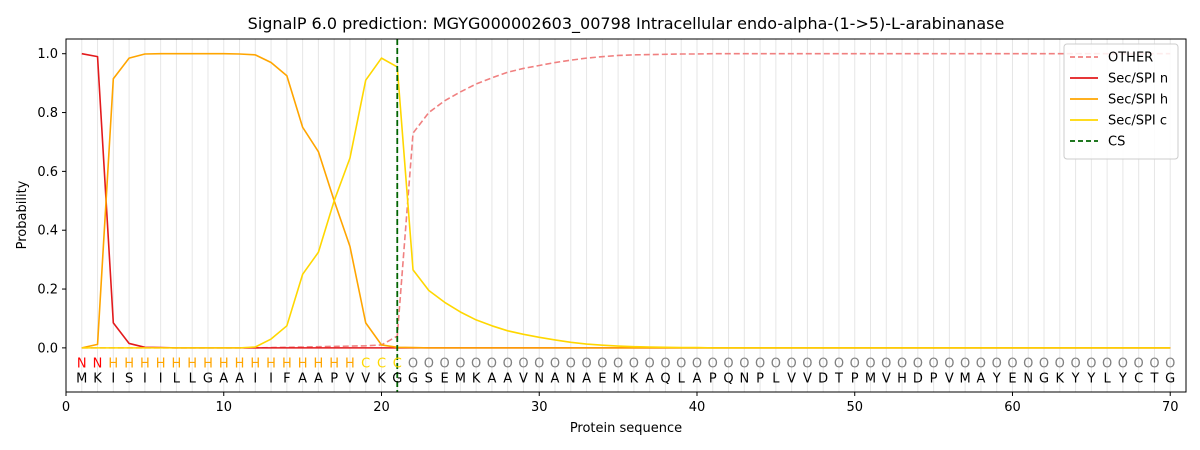 This screenshot has height=450, width=1200. What do you see at coordinates (1139, 364) in the screenshot?
I see `region-label-68: O` at bounding box center [1139, 364].